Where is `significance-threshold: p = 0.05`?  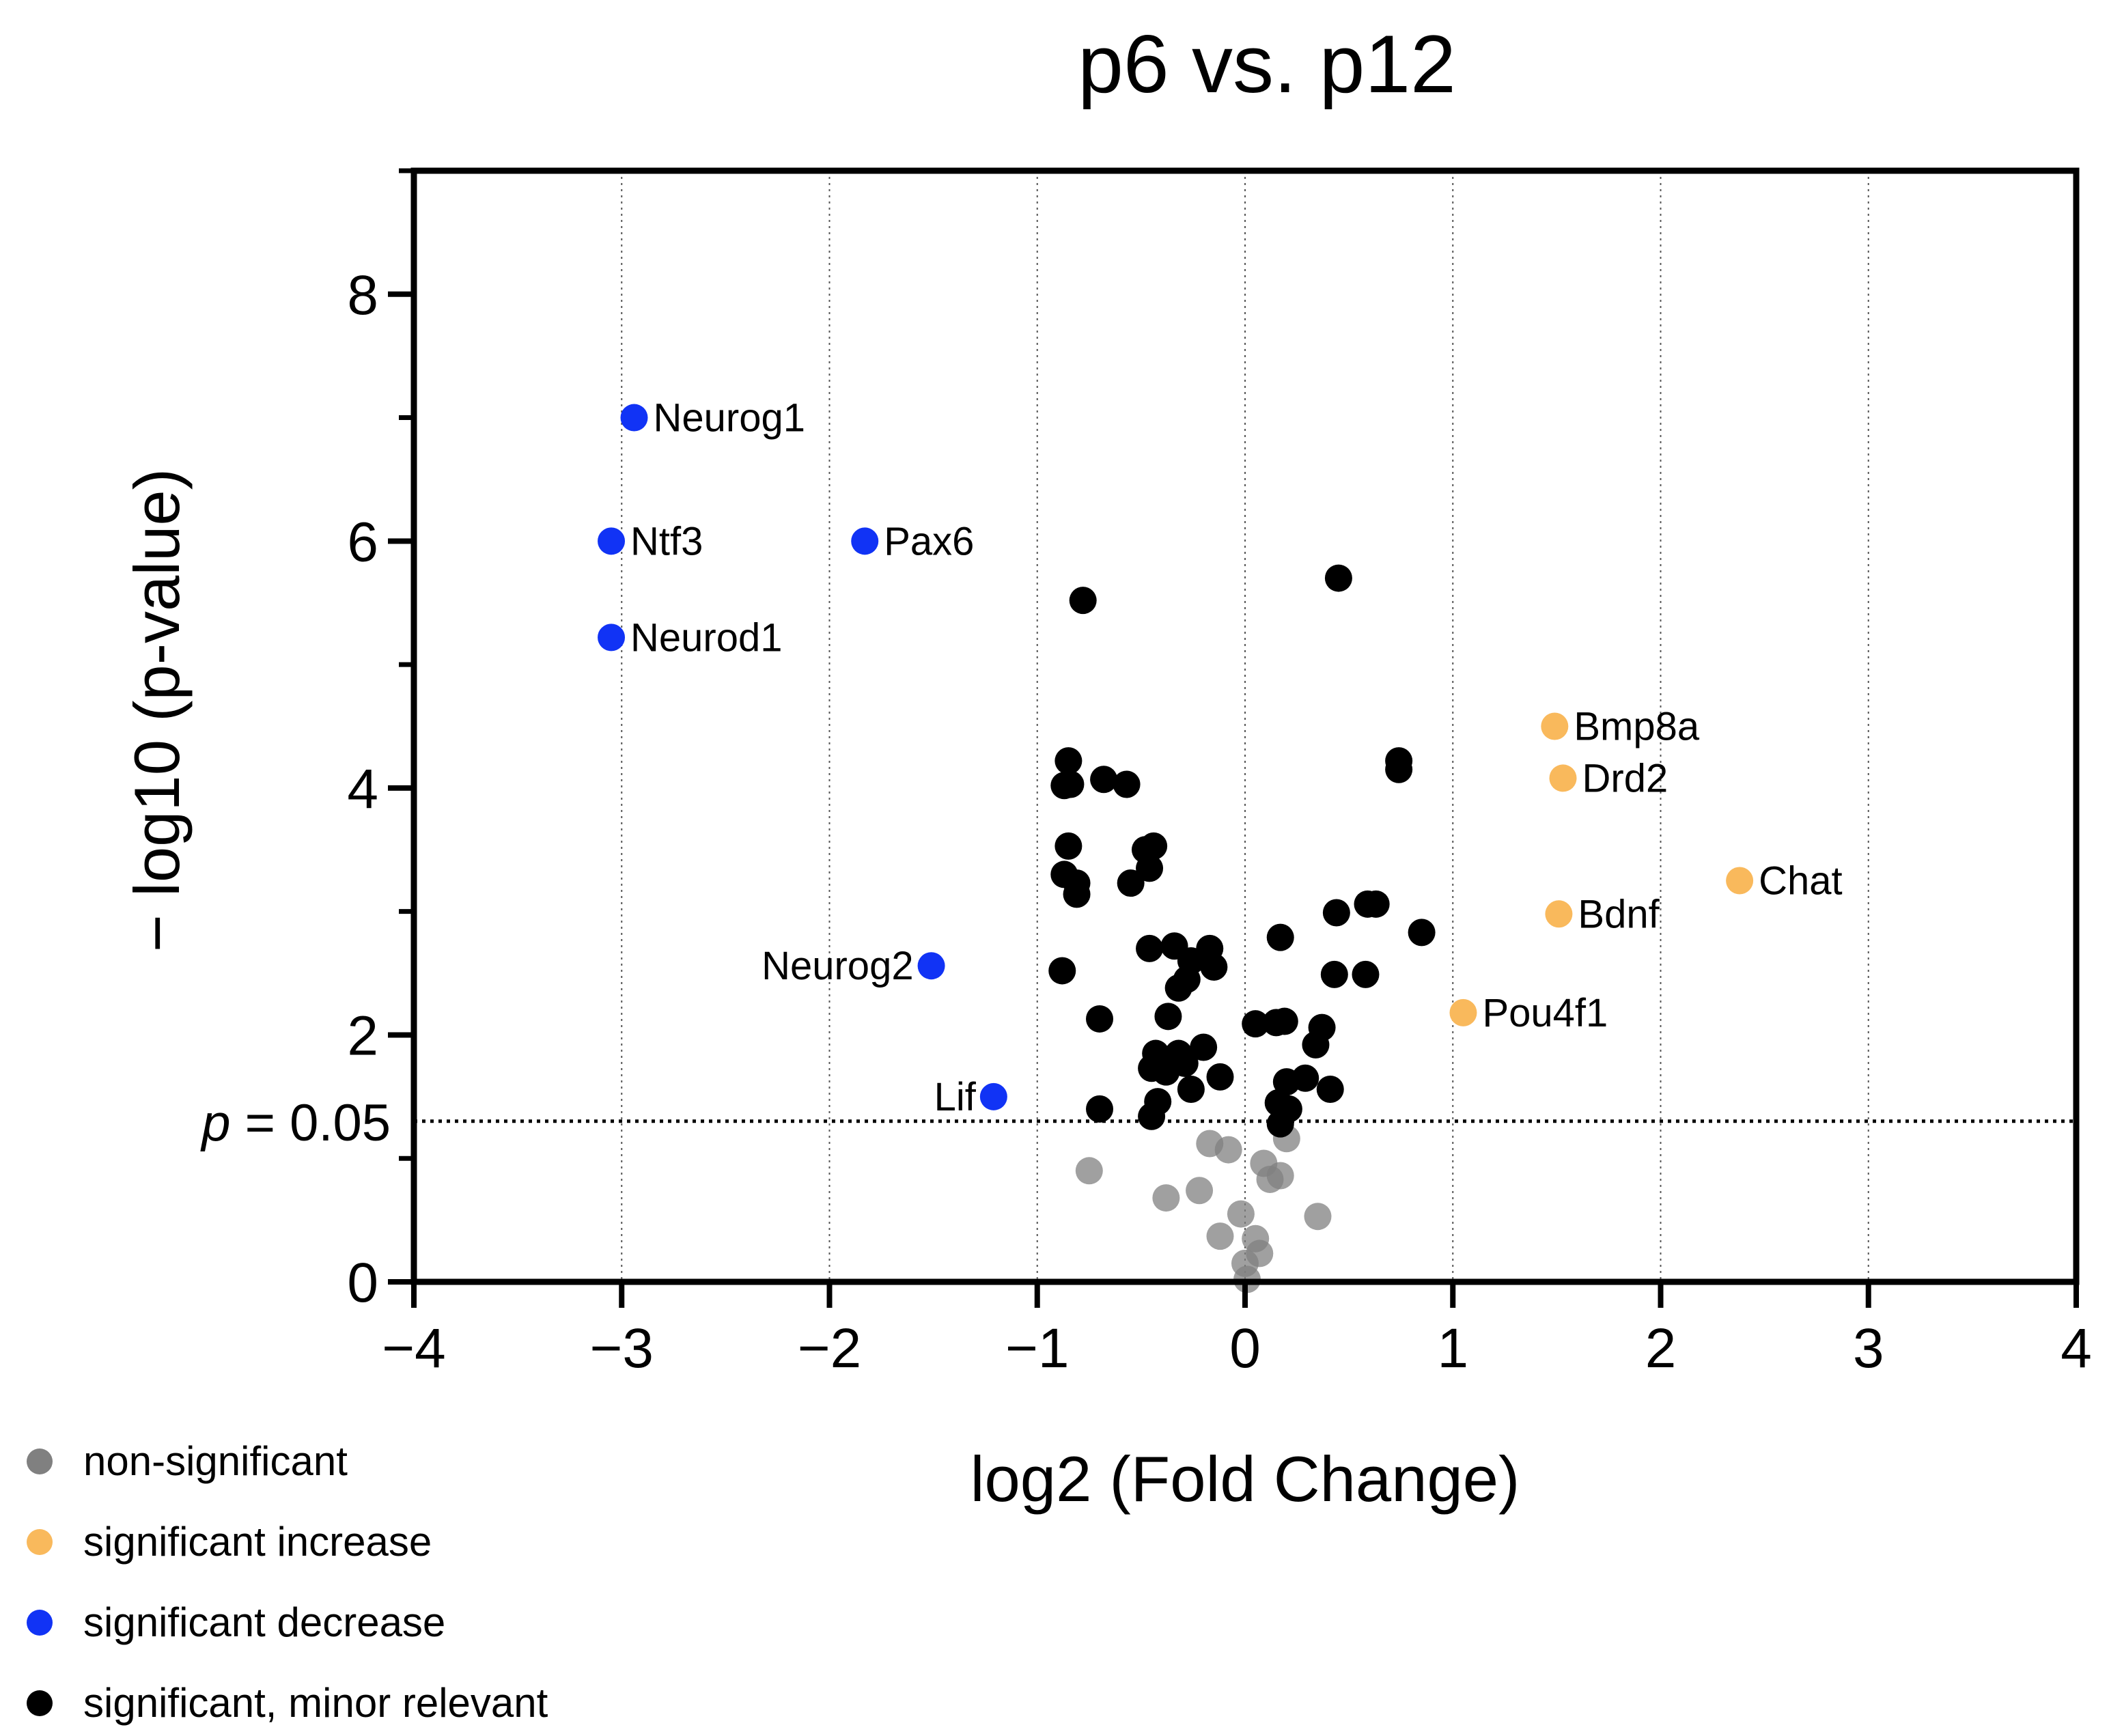
significance-threshold: p = 0.05 is located at coordinates (1138, 1123).